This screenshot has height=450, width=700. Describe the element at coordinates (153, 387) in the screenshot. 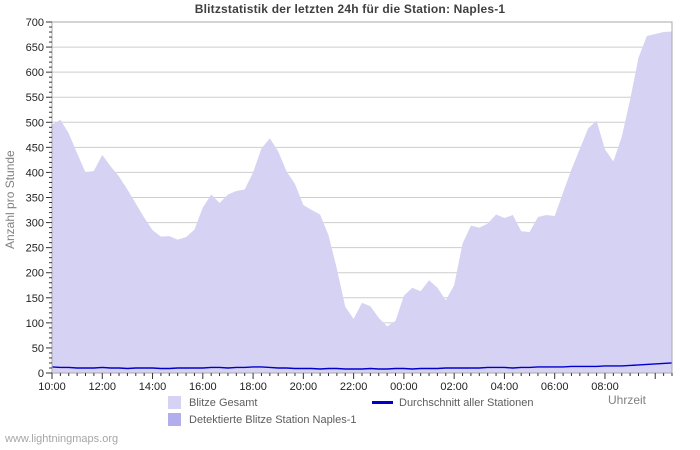

I see `x-tick-label: 14:00` at that location.